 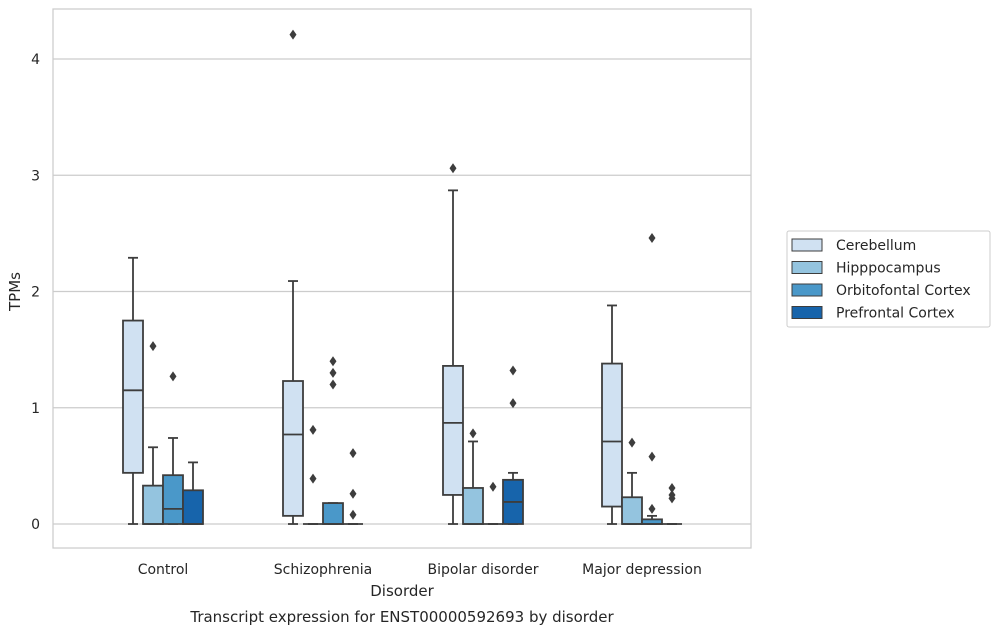 I want to click on y-tick-label: 3, so click(x=35, y=176).